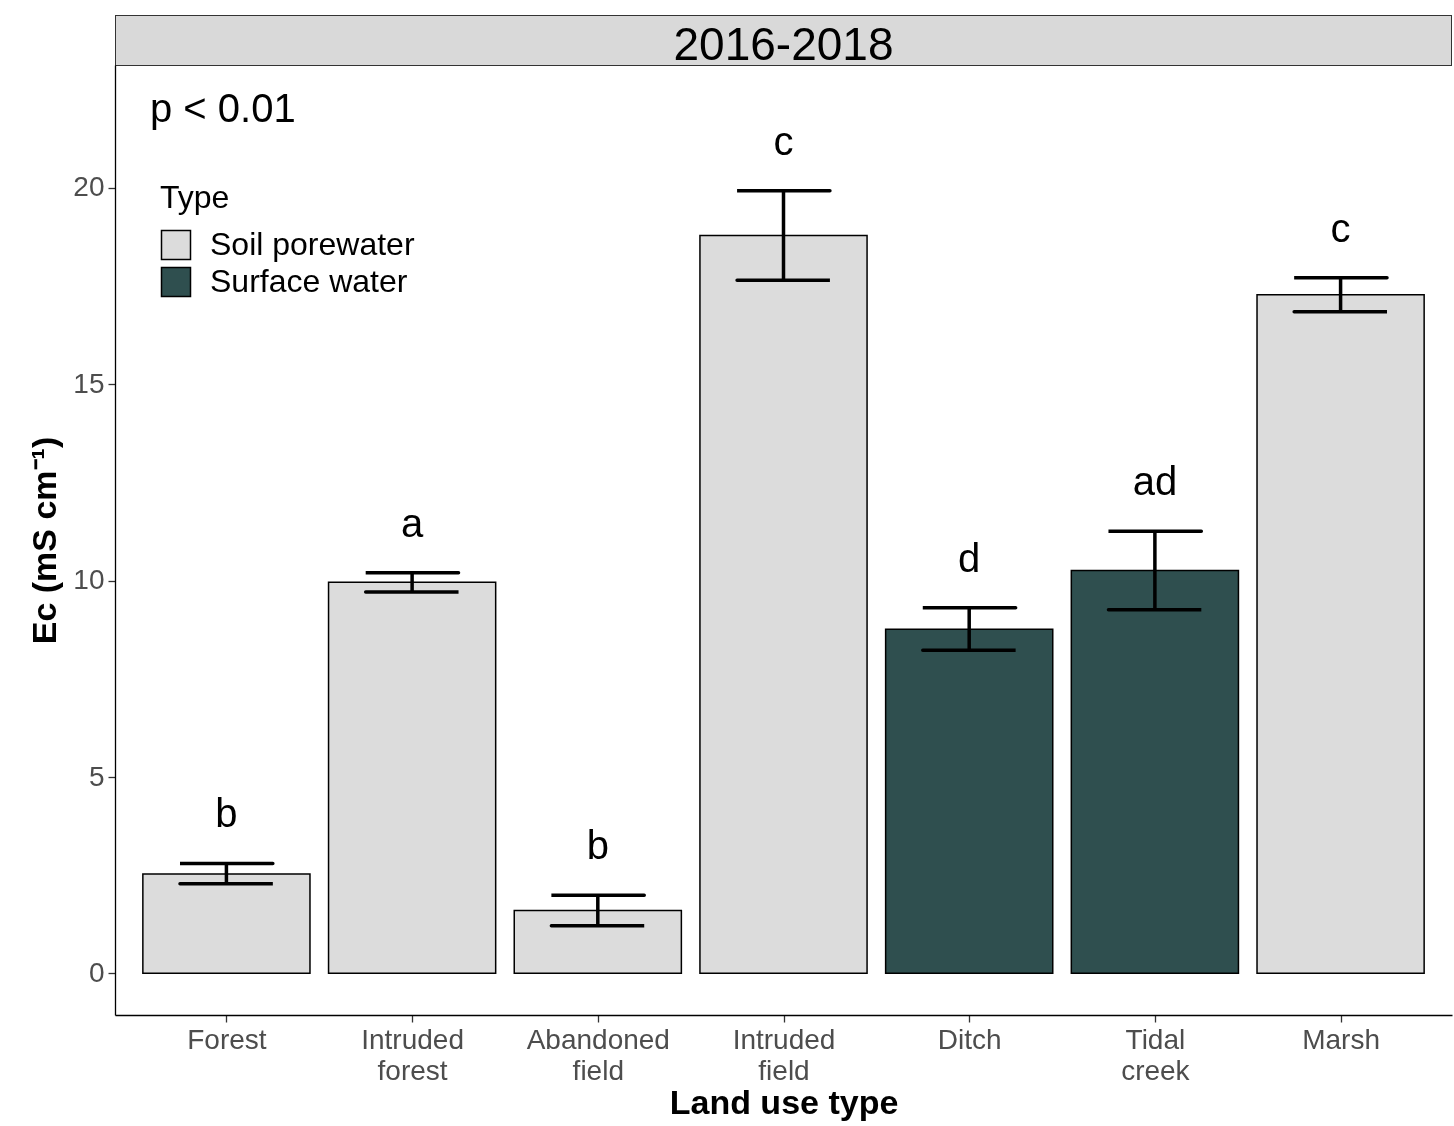 This screenshot has width=1454, height=1126. What do you see at coordinates (1155, 481) in the screenshot?
I see `annotation: ad` at bounding box center [1155, 481].